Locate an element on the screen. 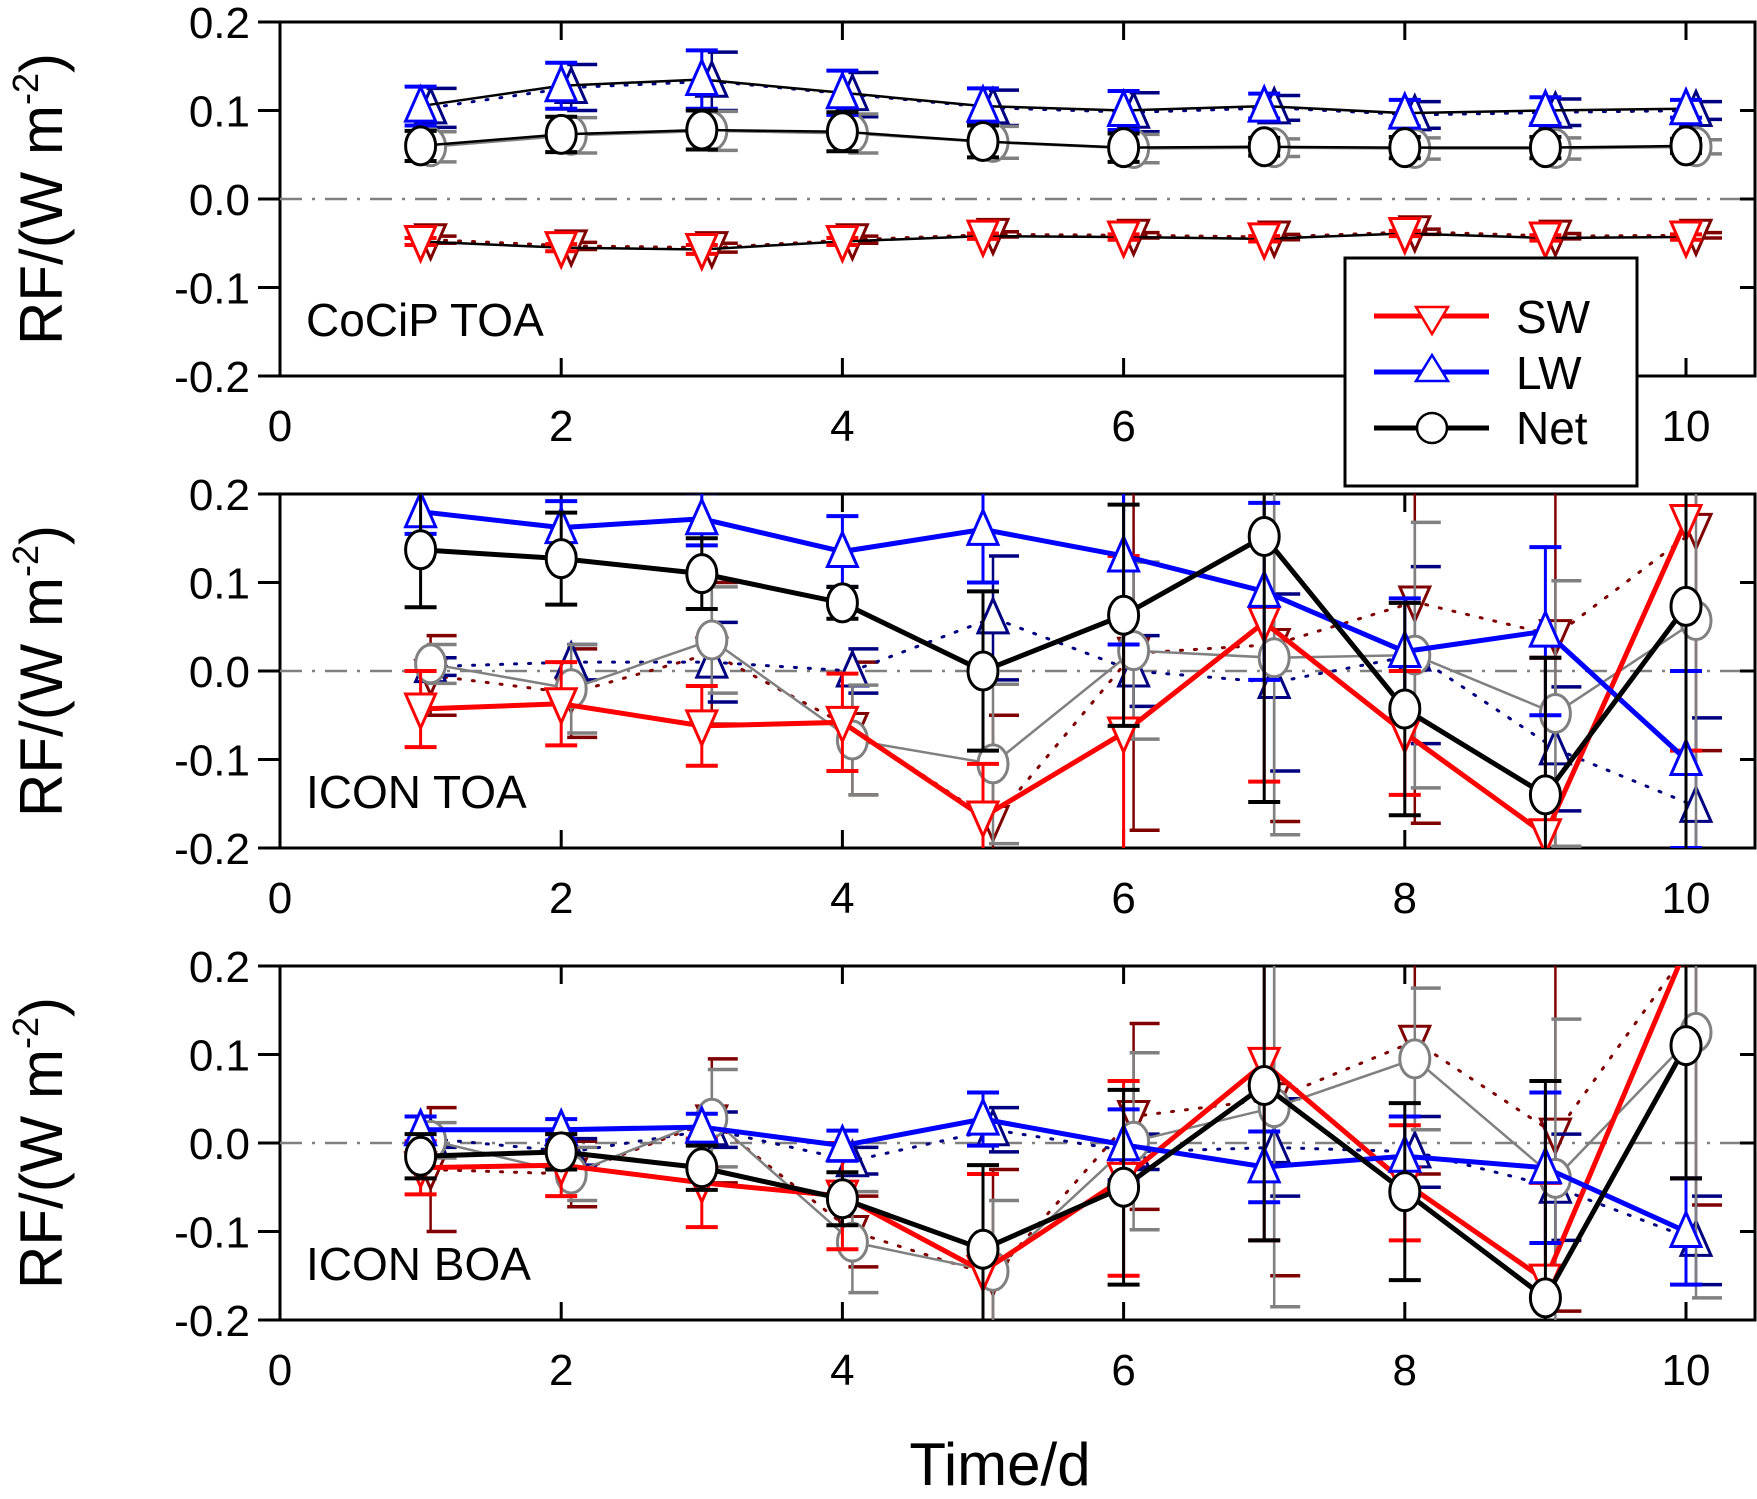 The height and width of the screenshot is (1499, 1757). y-axis-title: RF/(W m-2) is located at coordinates (40, 1143).